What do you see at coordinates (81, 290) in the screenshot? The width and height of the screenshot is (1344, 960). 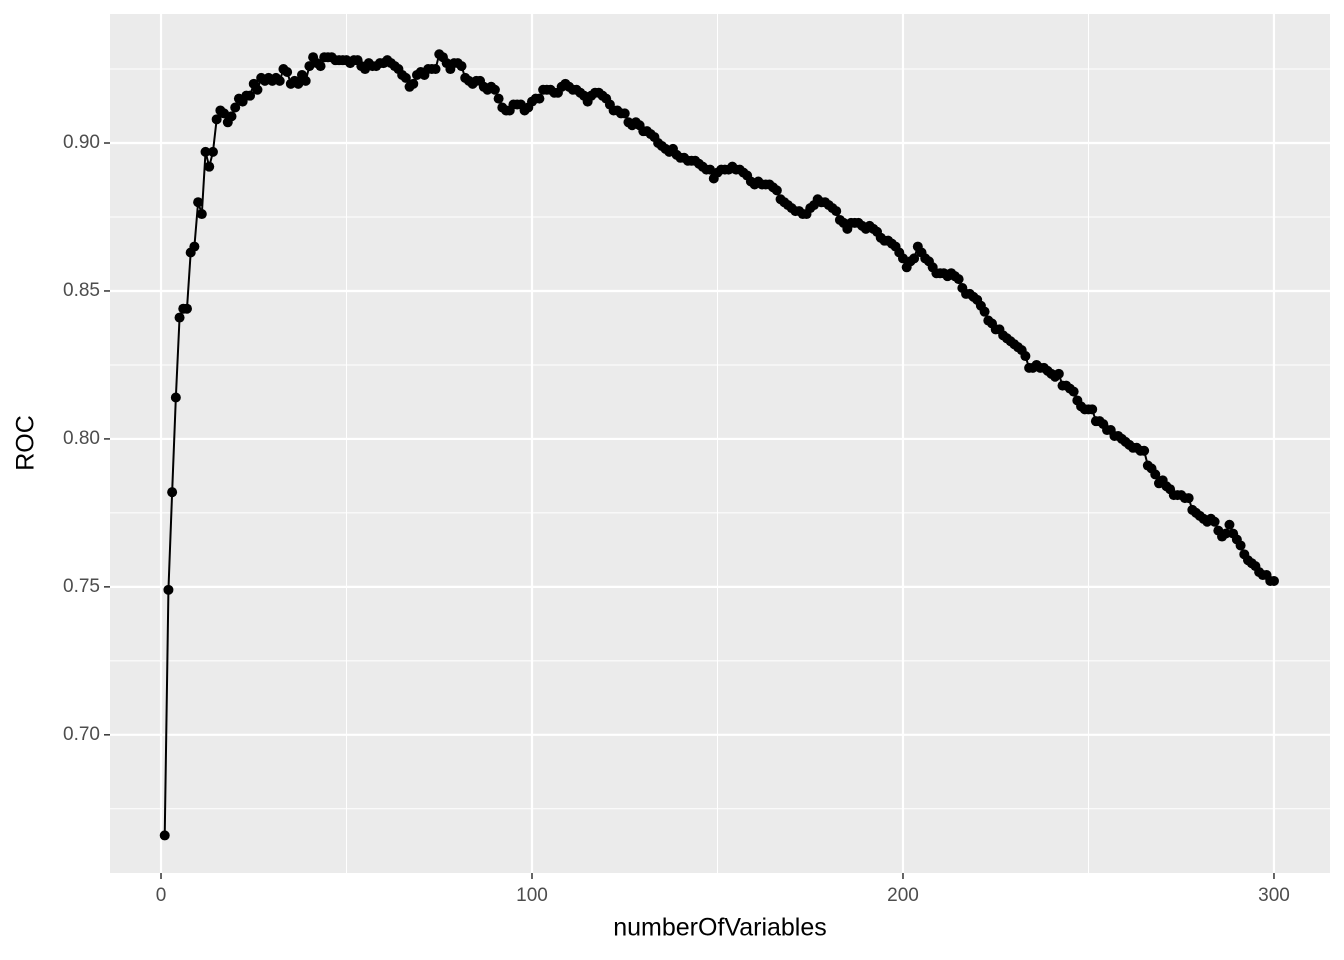 I see `y-tick-label: 0.85` at bounding box center [81, 290].